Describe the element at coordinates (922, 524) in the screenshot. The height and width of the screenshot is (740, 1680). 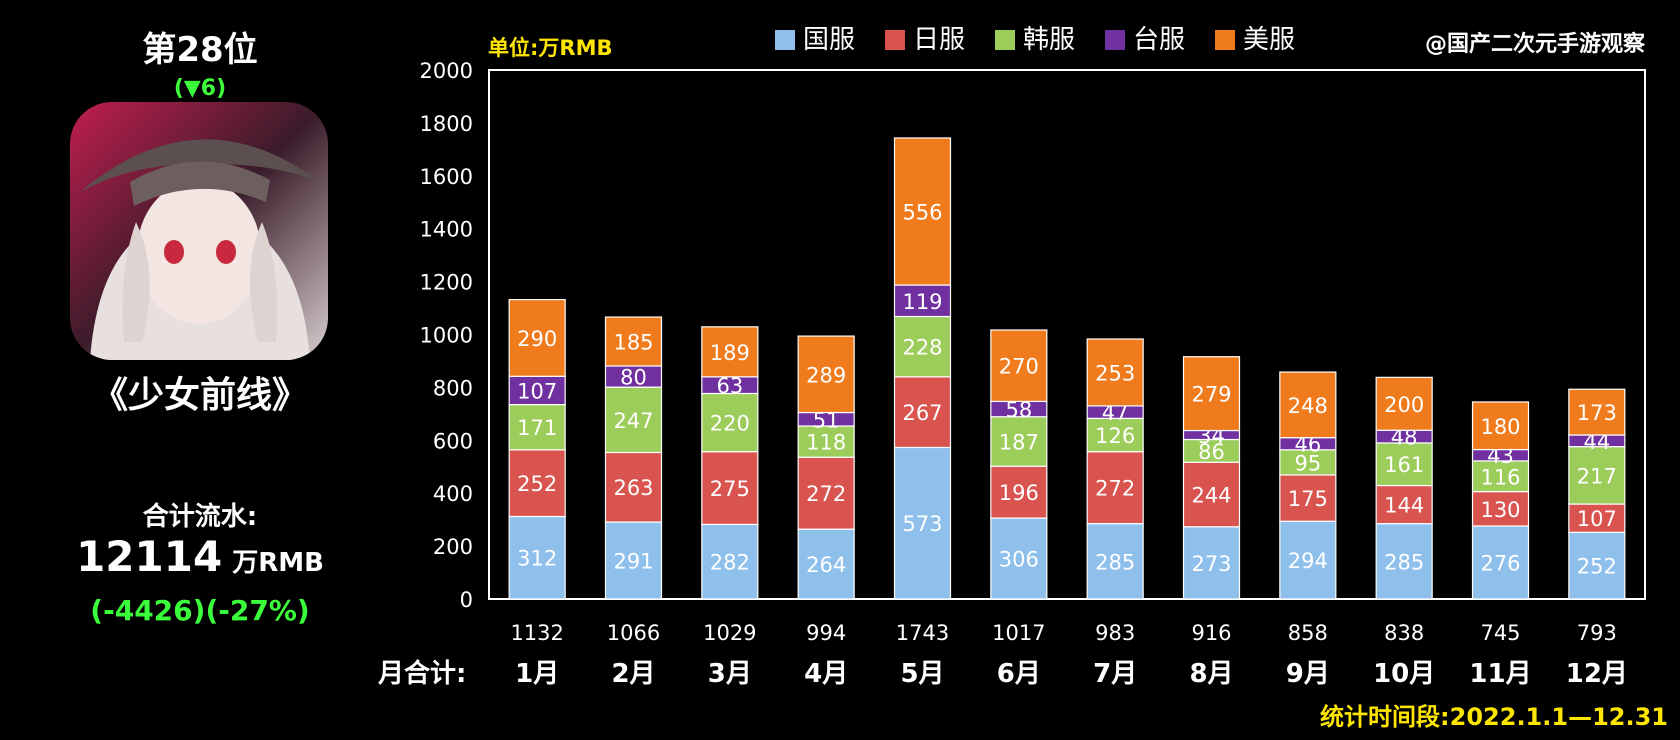
I see `data-label: 573` at that location.